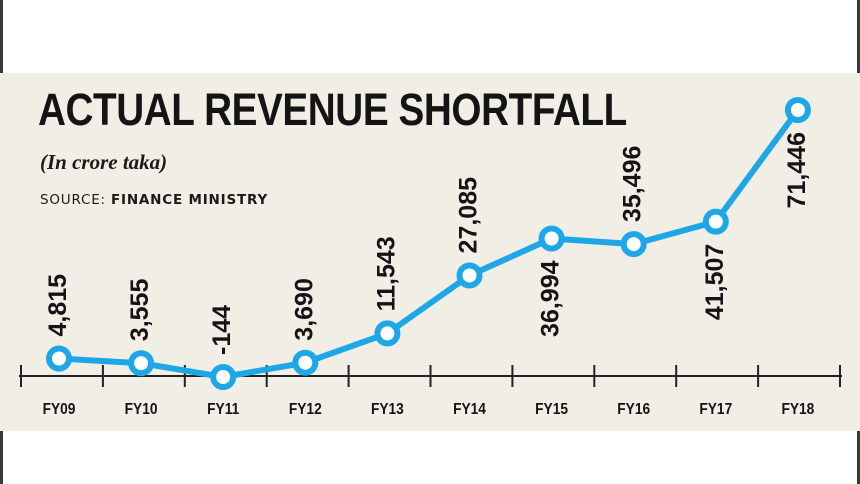  What do you see at coordinates (715, 409) in the screenshot?
I see `x-tick-label: FY17` at bounding box center [715, 409].